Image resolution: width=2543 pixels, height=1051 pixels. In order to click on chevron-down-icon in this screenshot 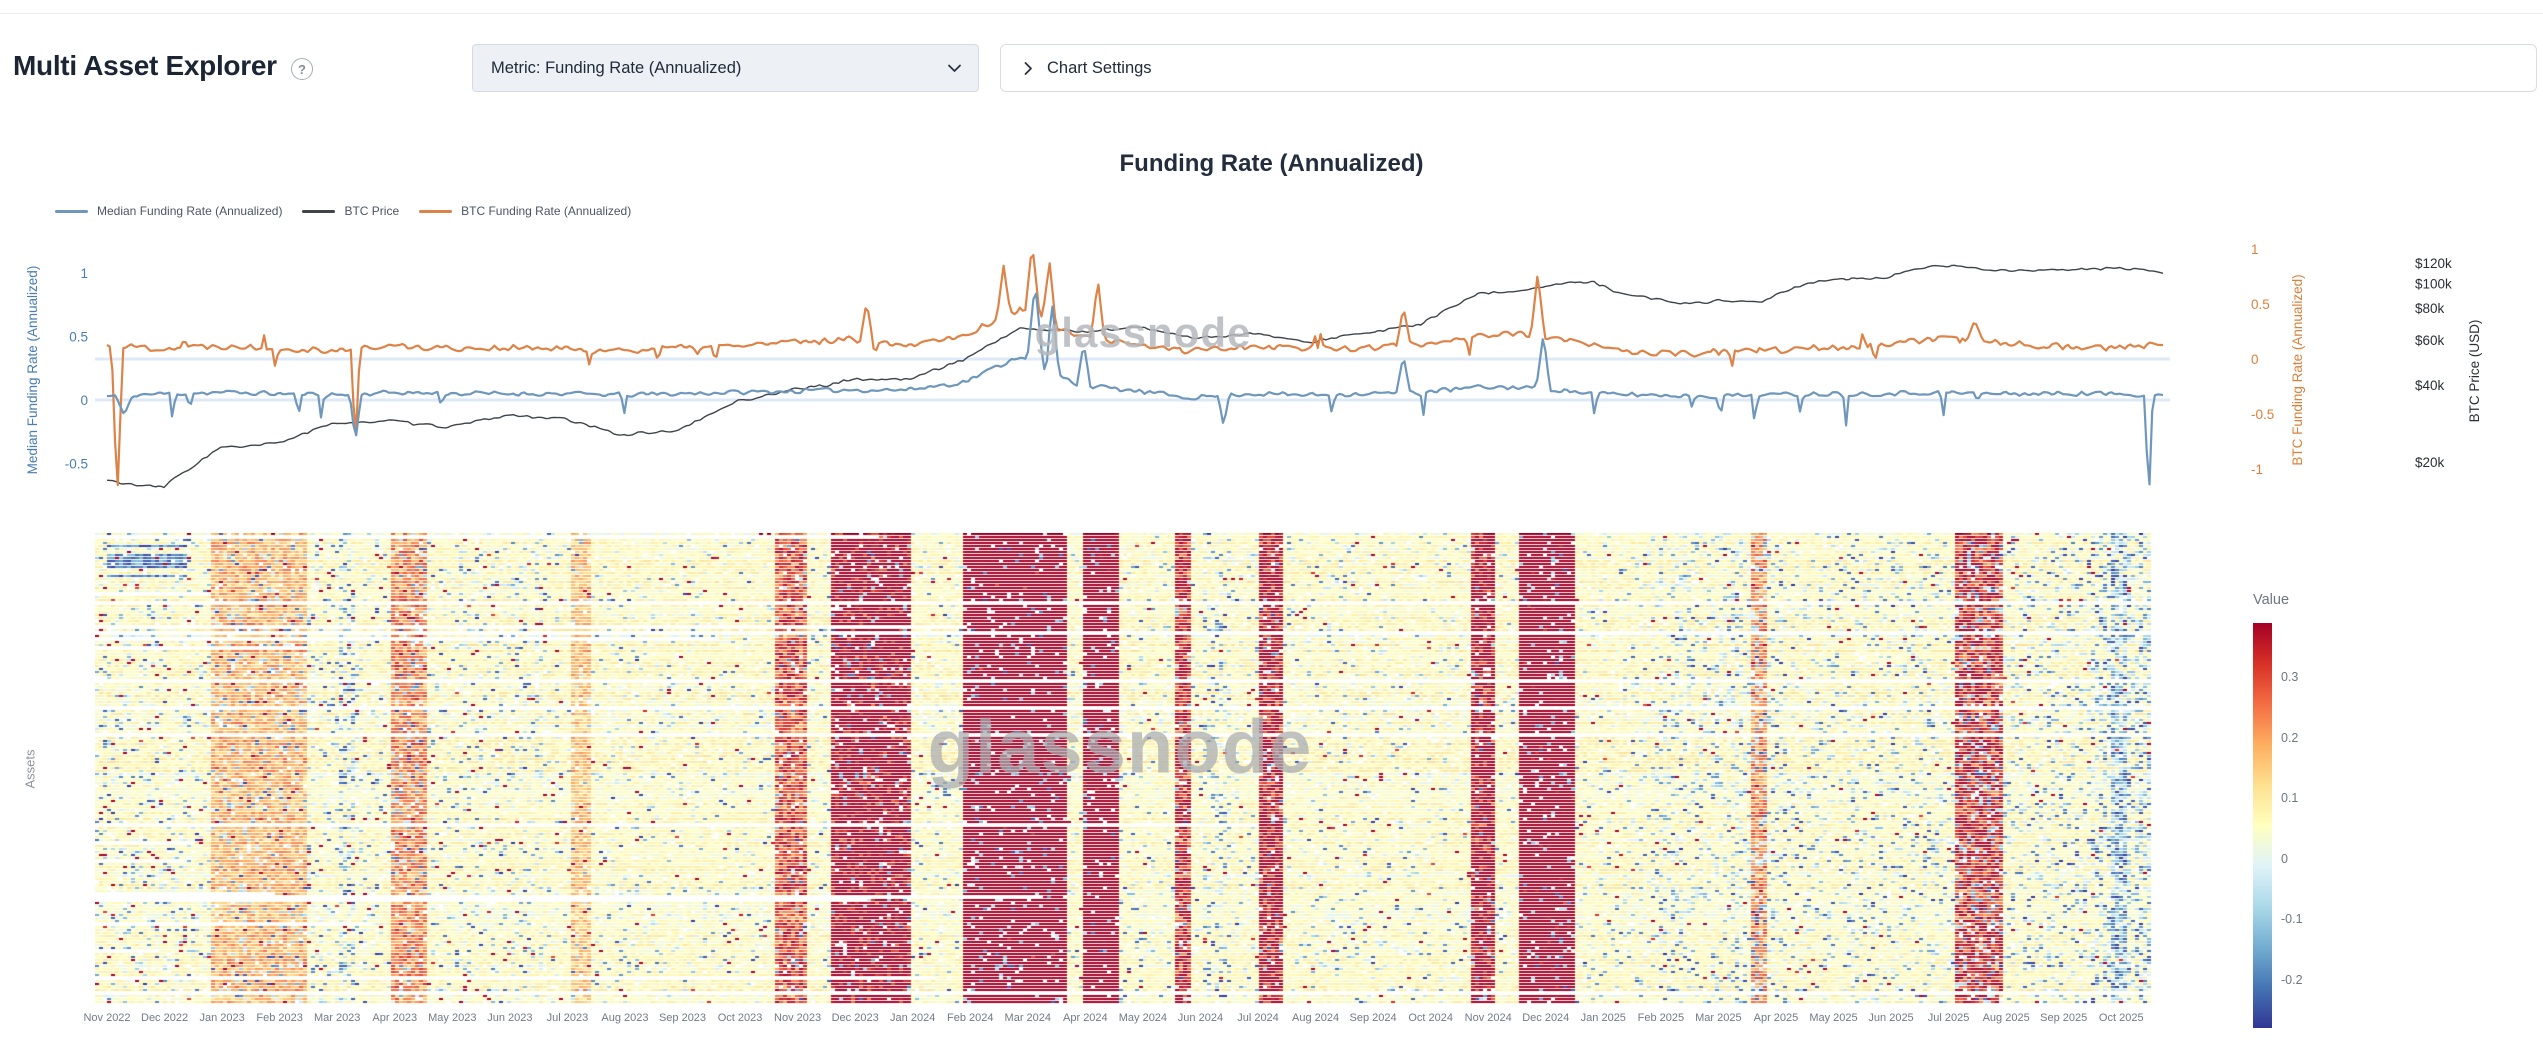, I will do `click(954, 68)`.